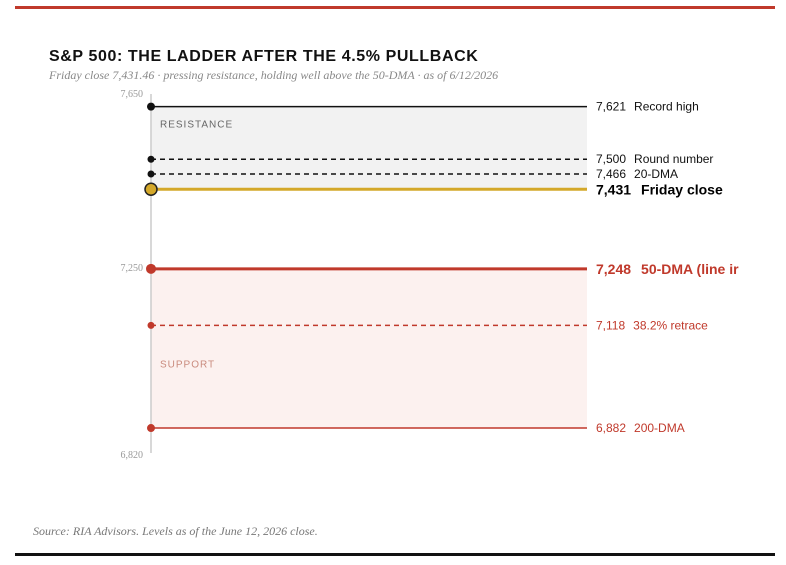 The width and height of the screenshot is (786, 565). I want to click on y-tick-label: 6,820, so click(132, 455).